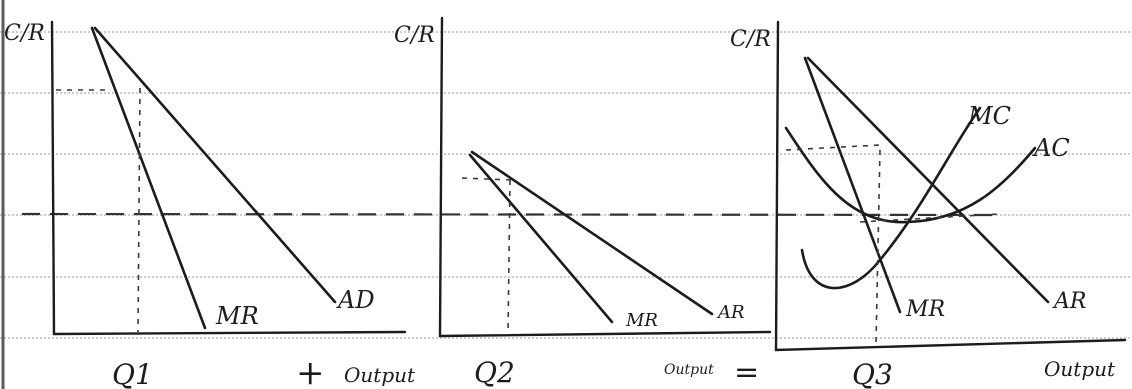 This screenshot has height=389, width=1132. I want to click on price-line, so click(511, 214).